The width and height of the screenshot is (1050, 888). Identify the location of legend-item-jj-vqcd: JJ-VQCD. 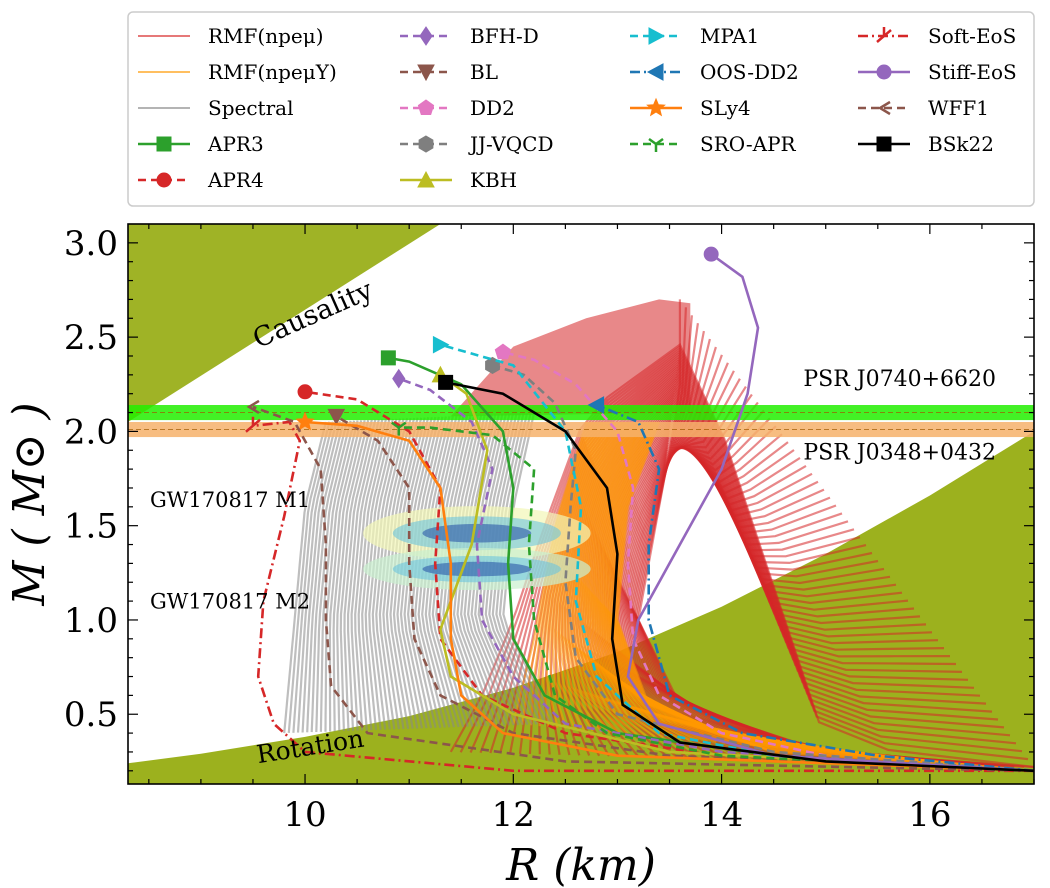
(477, 144).